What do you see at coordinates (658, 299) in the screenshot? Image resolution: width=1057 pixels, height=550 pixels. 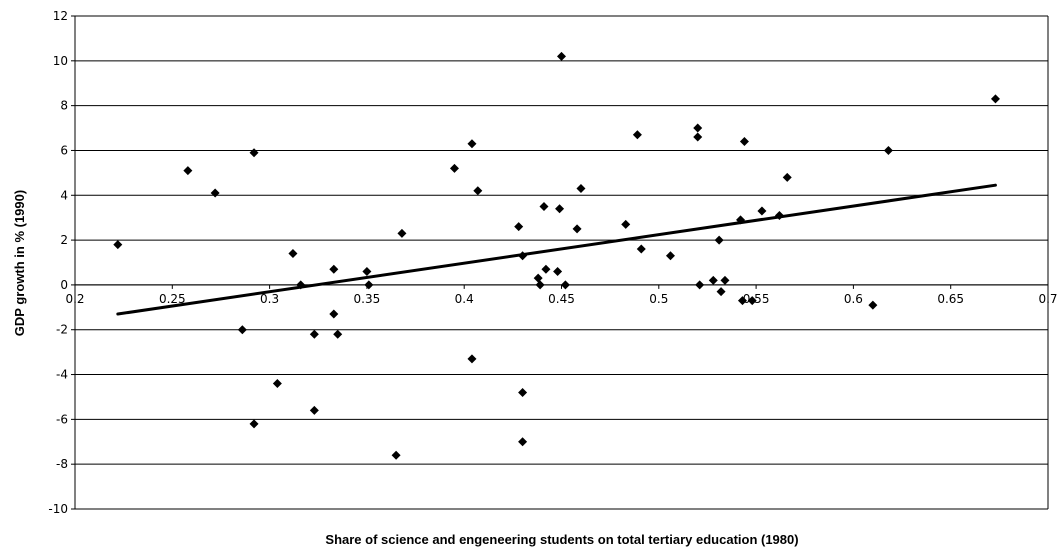 I see `x-tick-label: 0.5` at bounding box center [658, 299].